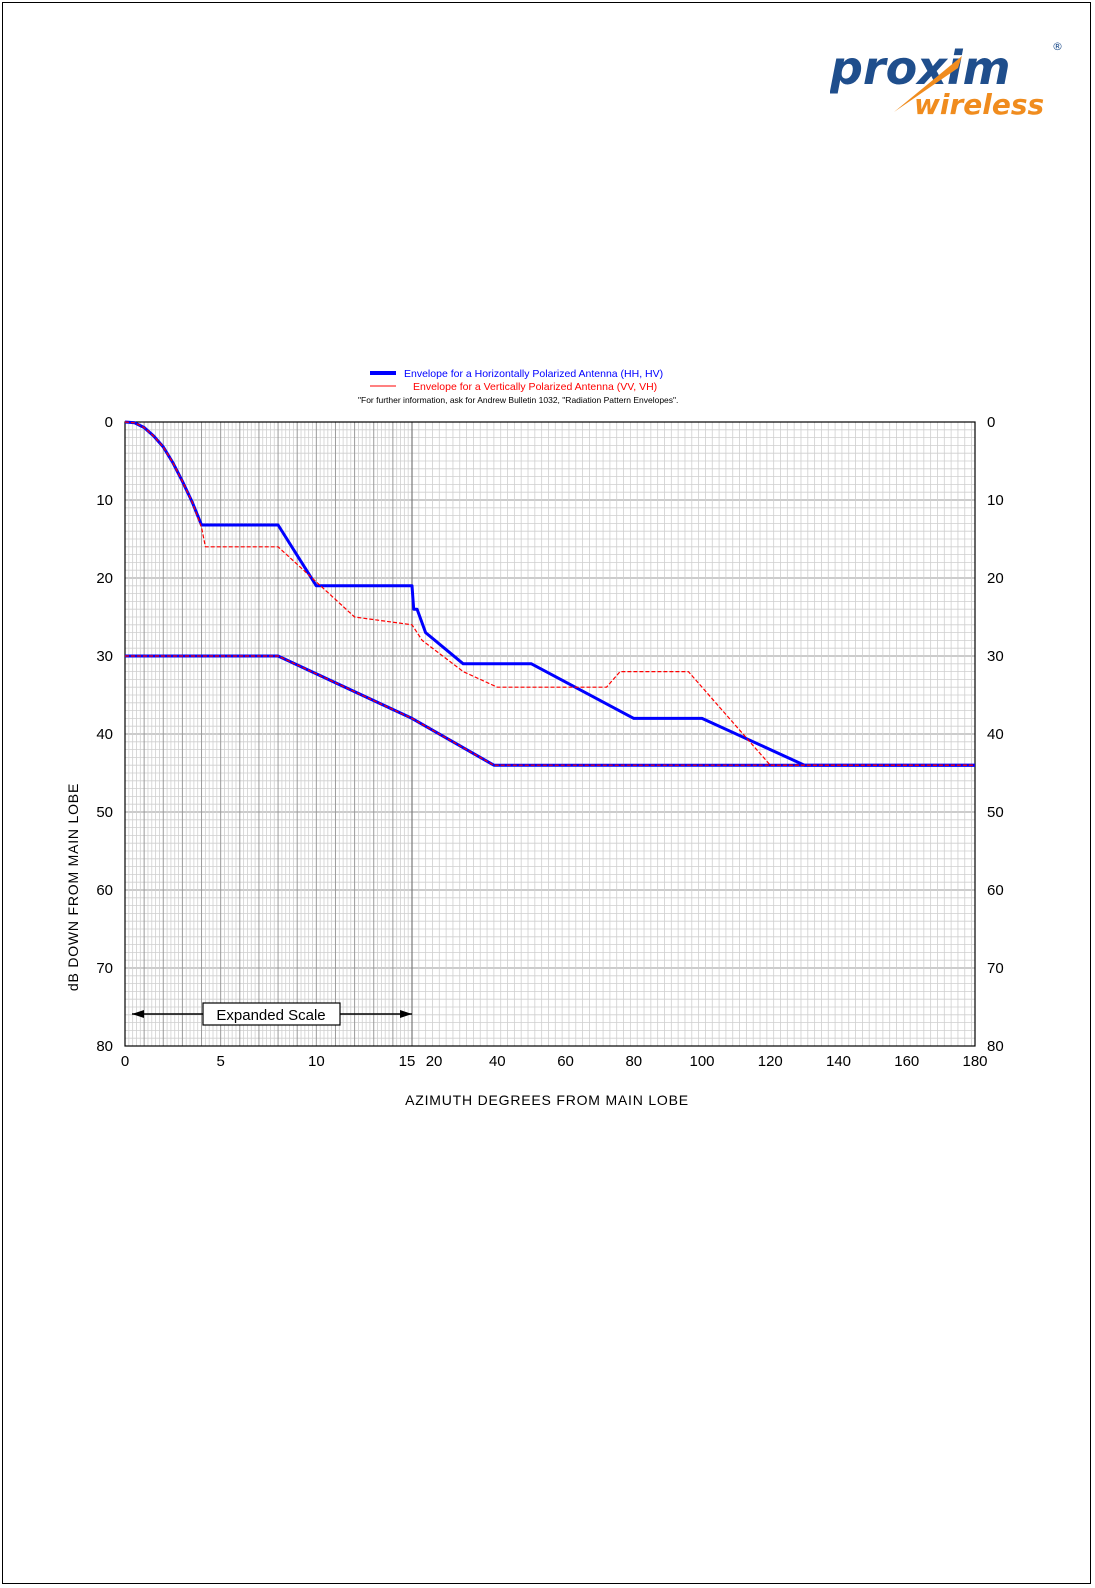 The image size is (1095, 1588). I want to click on y-tick-label-left: 30, so click(104, 656).